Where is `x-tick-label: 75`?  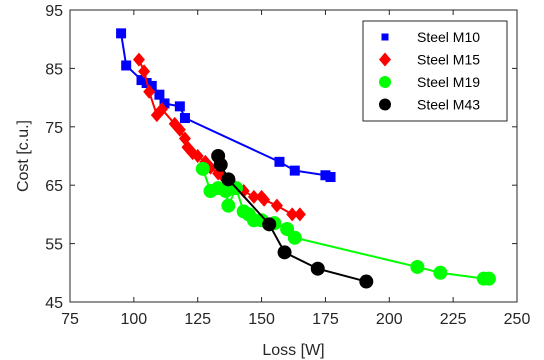 x-tick-label: 75 is located at coordinates (70, 319).